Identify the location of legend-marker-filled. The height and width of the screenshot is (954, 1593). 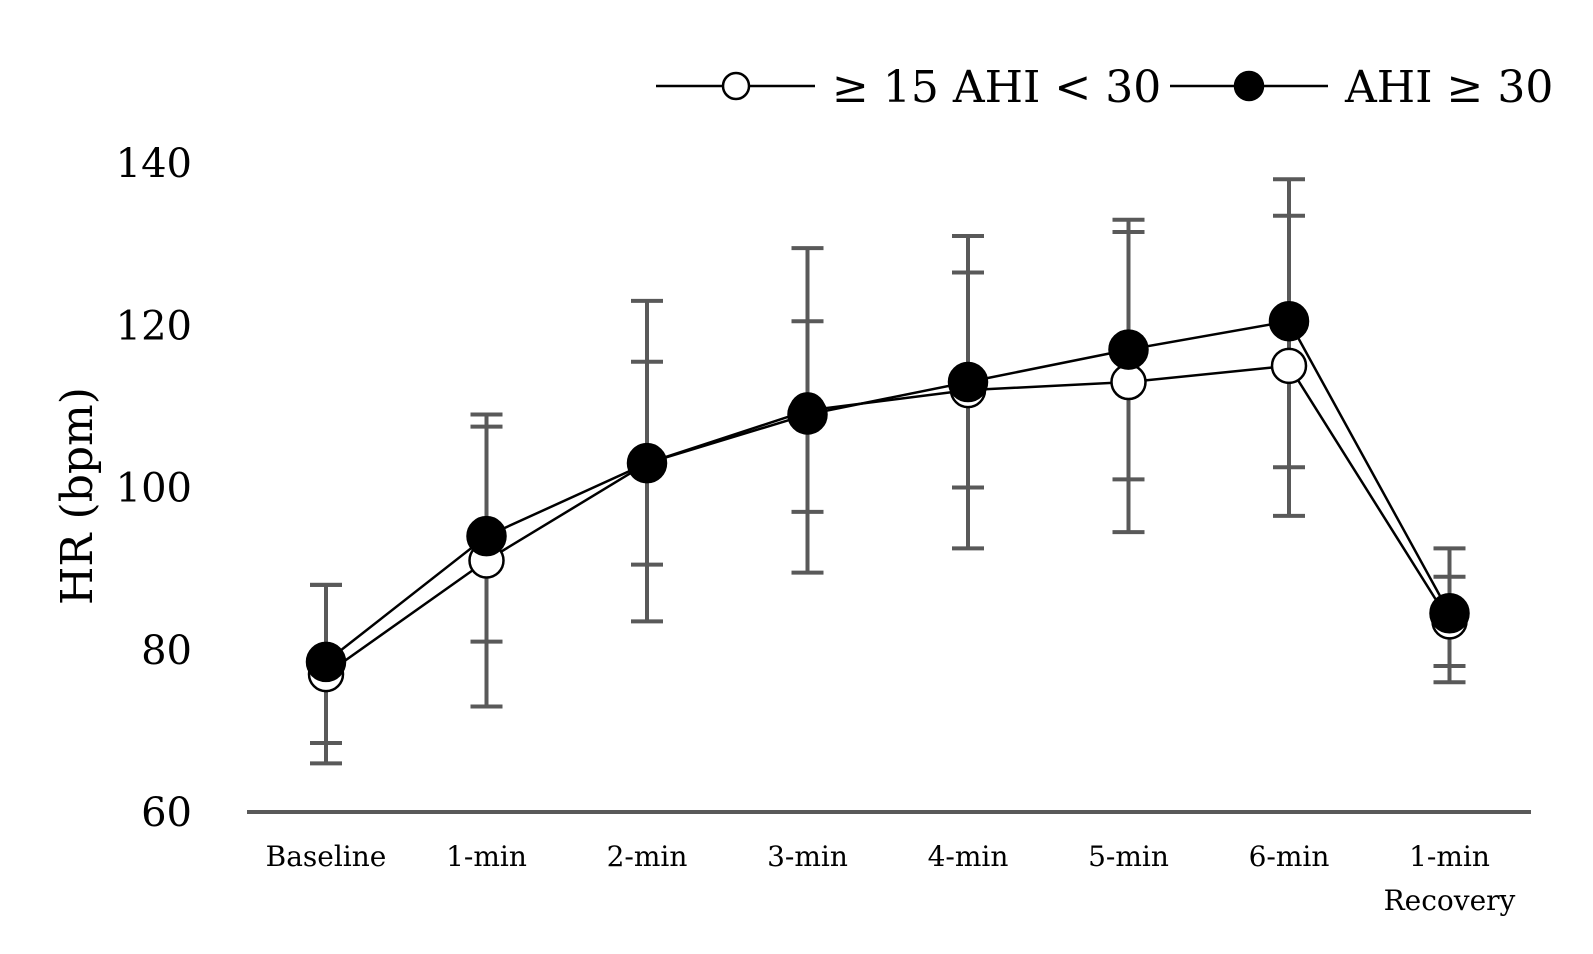
(1249, 86).